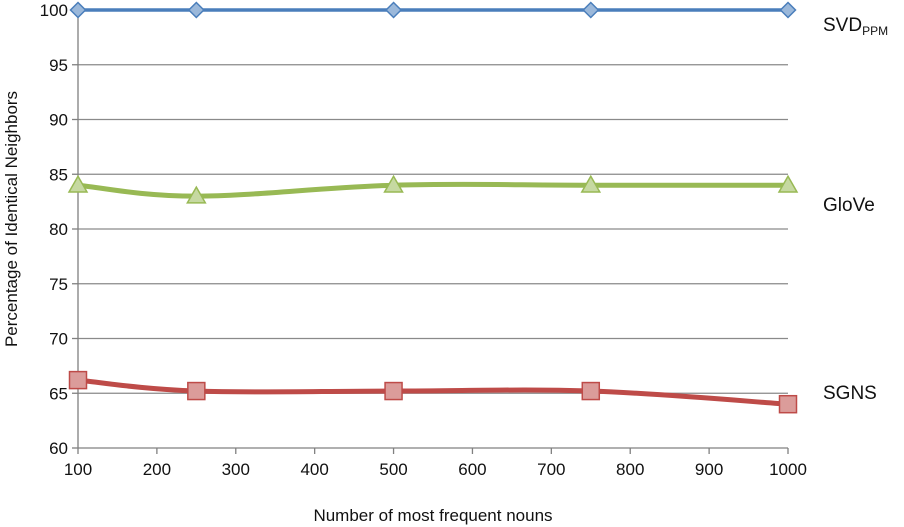  I want to click on y-tick-label: 70, so click(58, 339).